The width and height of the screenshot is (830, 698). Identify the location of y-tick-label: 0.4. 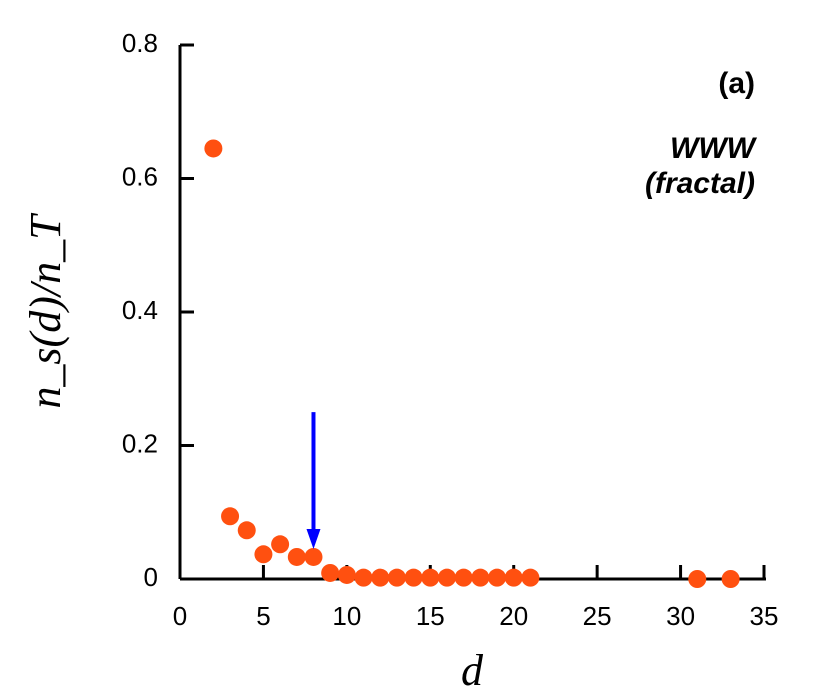
(140, 310).